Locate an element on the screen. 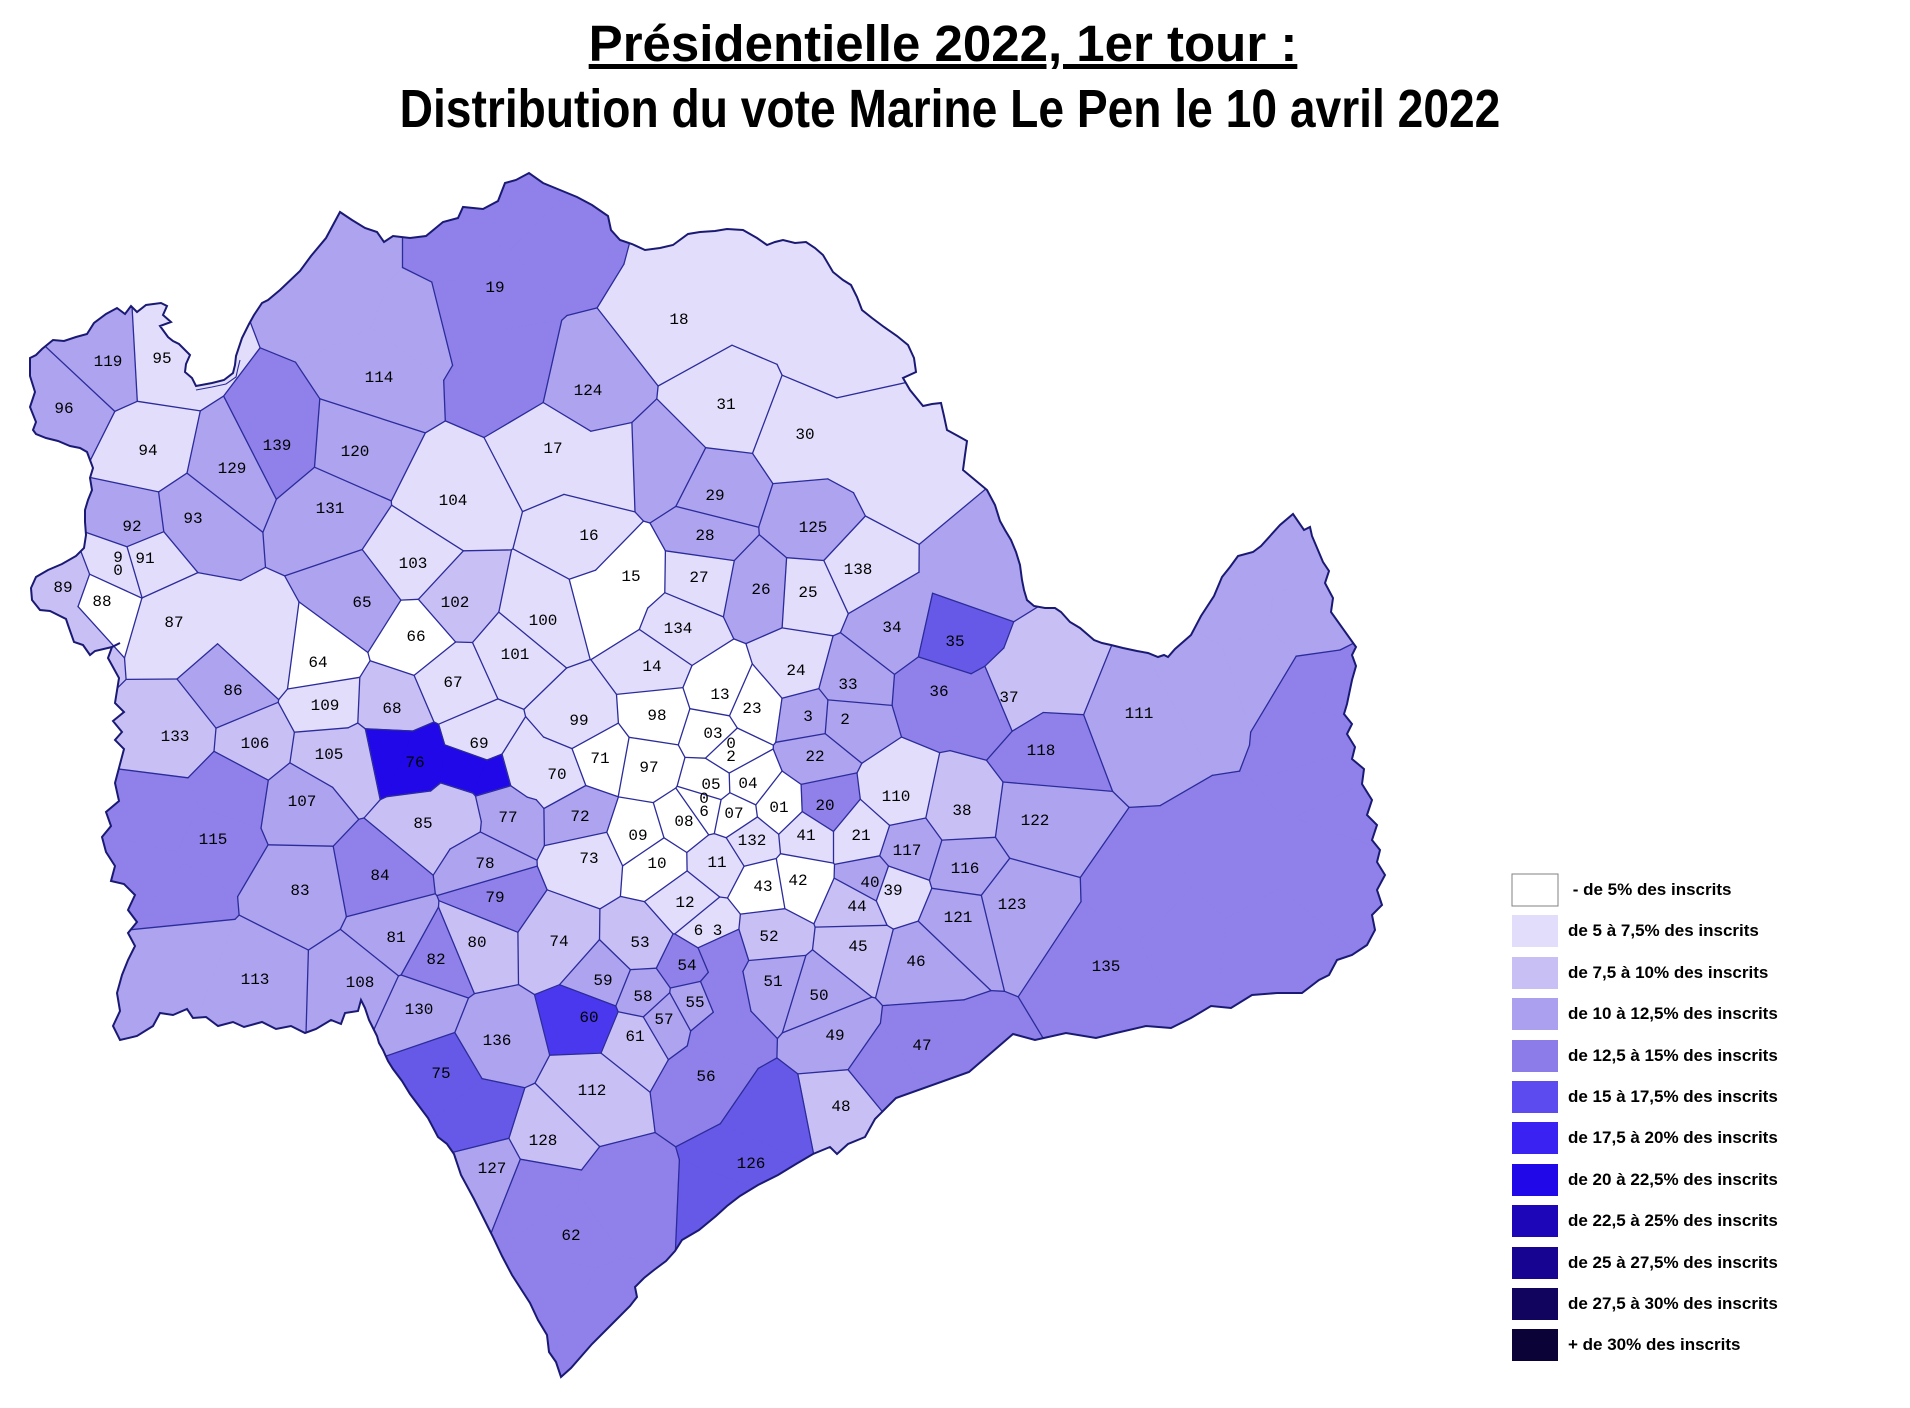  svg-text: 60 is located at coordinates (588, 1018).